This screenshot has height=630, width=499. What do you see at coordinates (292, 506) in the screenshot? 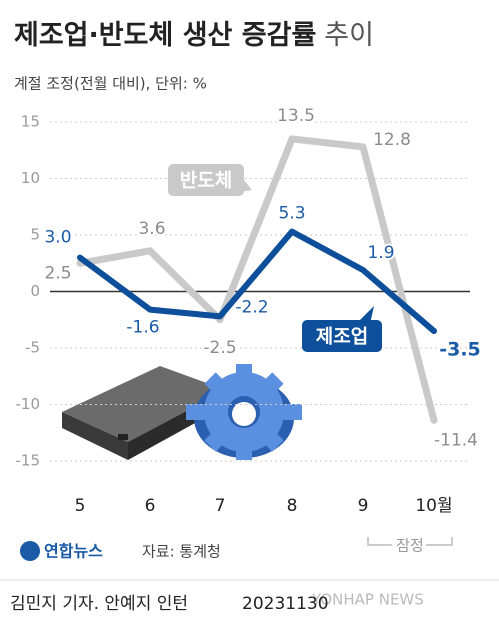
I see `x-tick-label: 8` at bounding box center [292, 506].